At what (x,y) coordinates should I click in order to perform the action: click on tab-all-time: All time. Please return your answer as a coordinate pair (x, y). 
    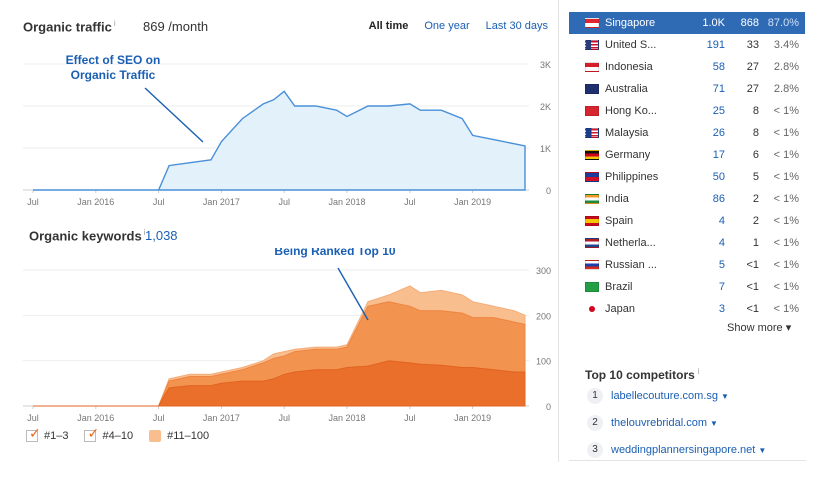
    Looking at the image, I should click on (388, 26).